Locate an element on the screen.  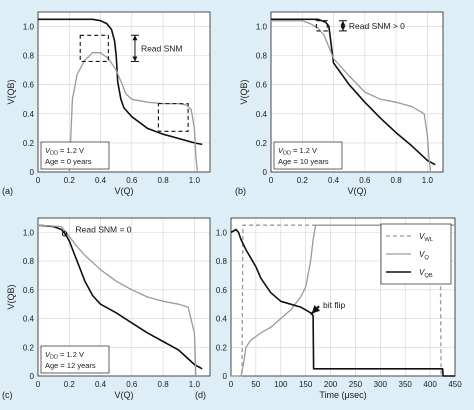
x-tick-label: 250 is located at coordinates (356, 384).